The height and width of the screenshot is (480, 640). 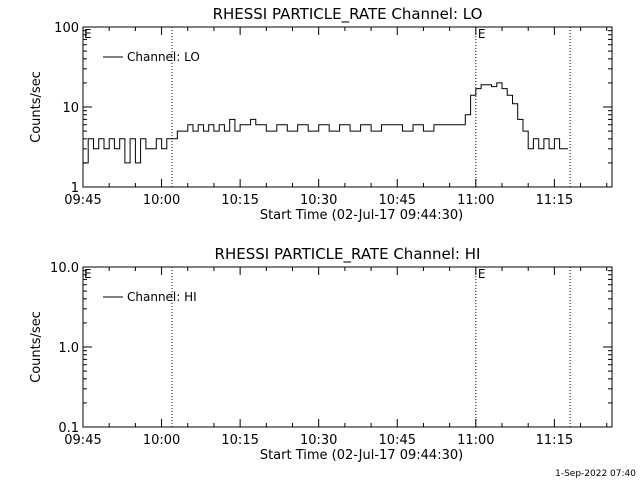 I want to click on chart-2-x-tick-label: 11:15, so click(x=554, y=440).